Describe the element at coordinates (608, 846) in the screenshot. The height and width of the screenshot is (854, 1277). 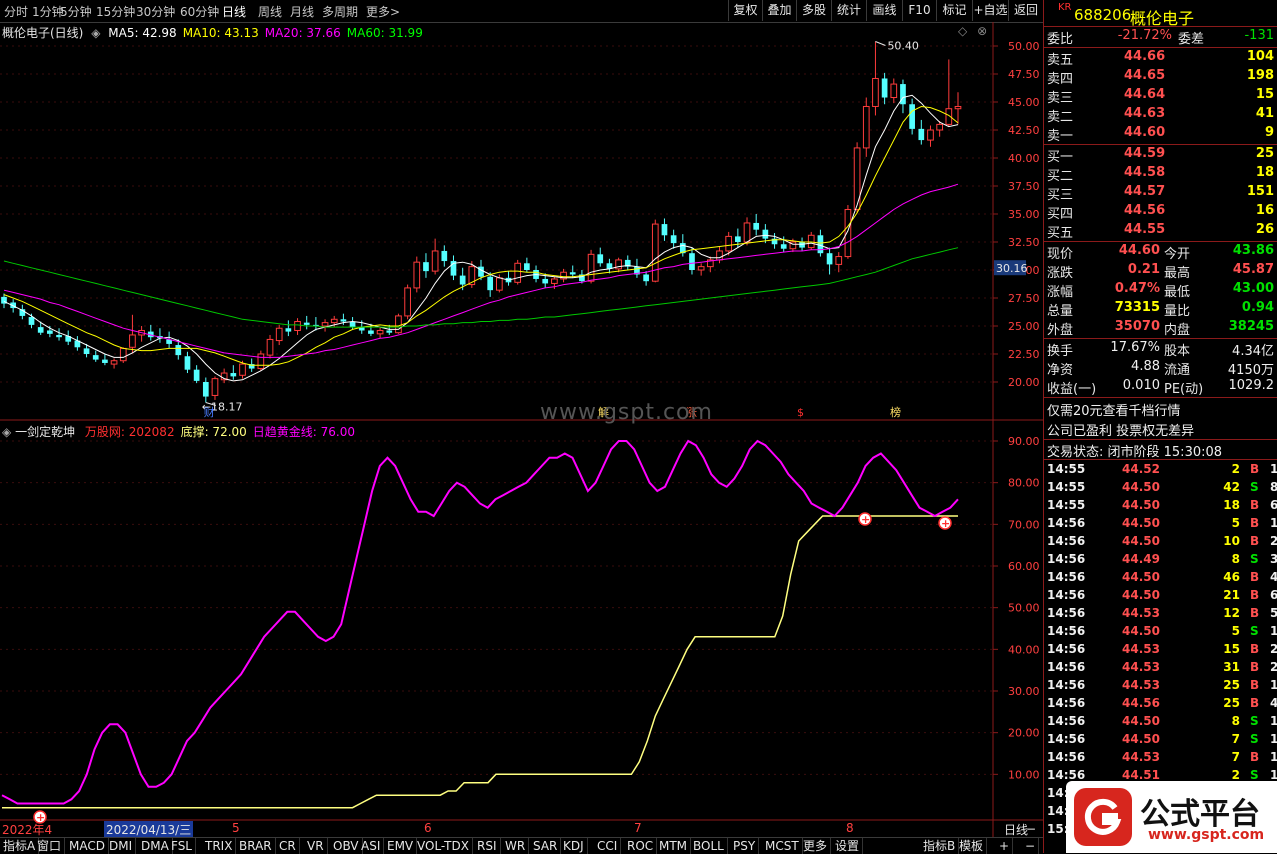
I see `tab-18: CCI` at that location.